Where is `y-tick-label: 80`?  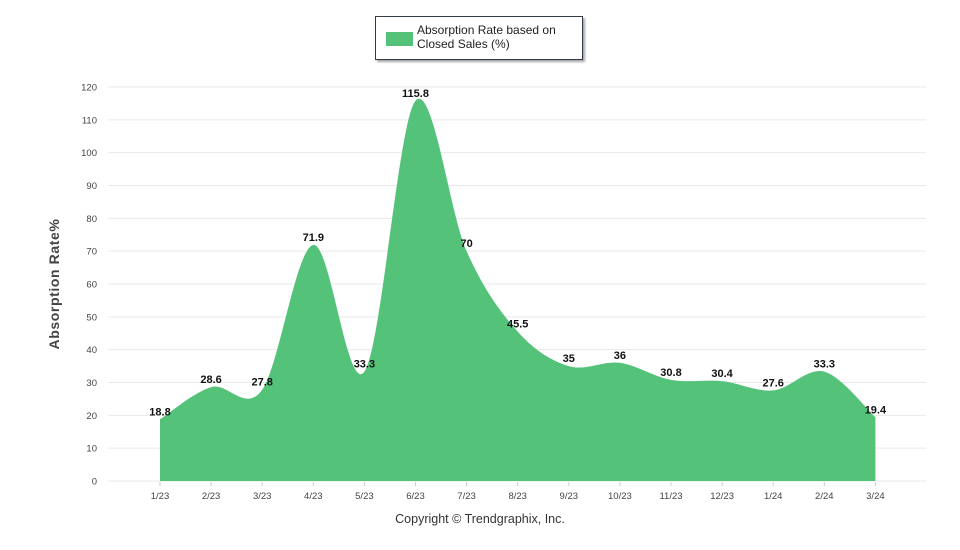 y-tick-label: 80 is located at coordinates (91, 219).